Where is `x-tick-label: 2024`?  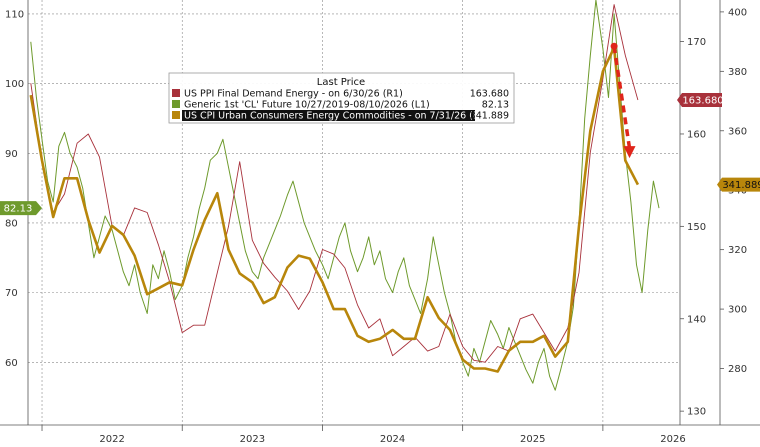 x-tick-label: 2024 is located at coordinates (392, 439).